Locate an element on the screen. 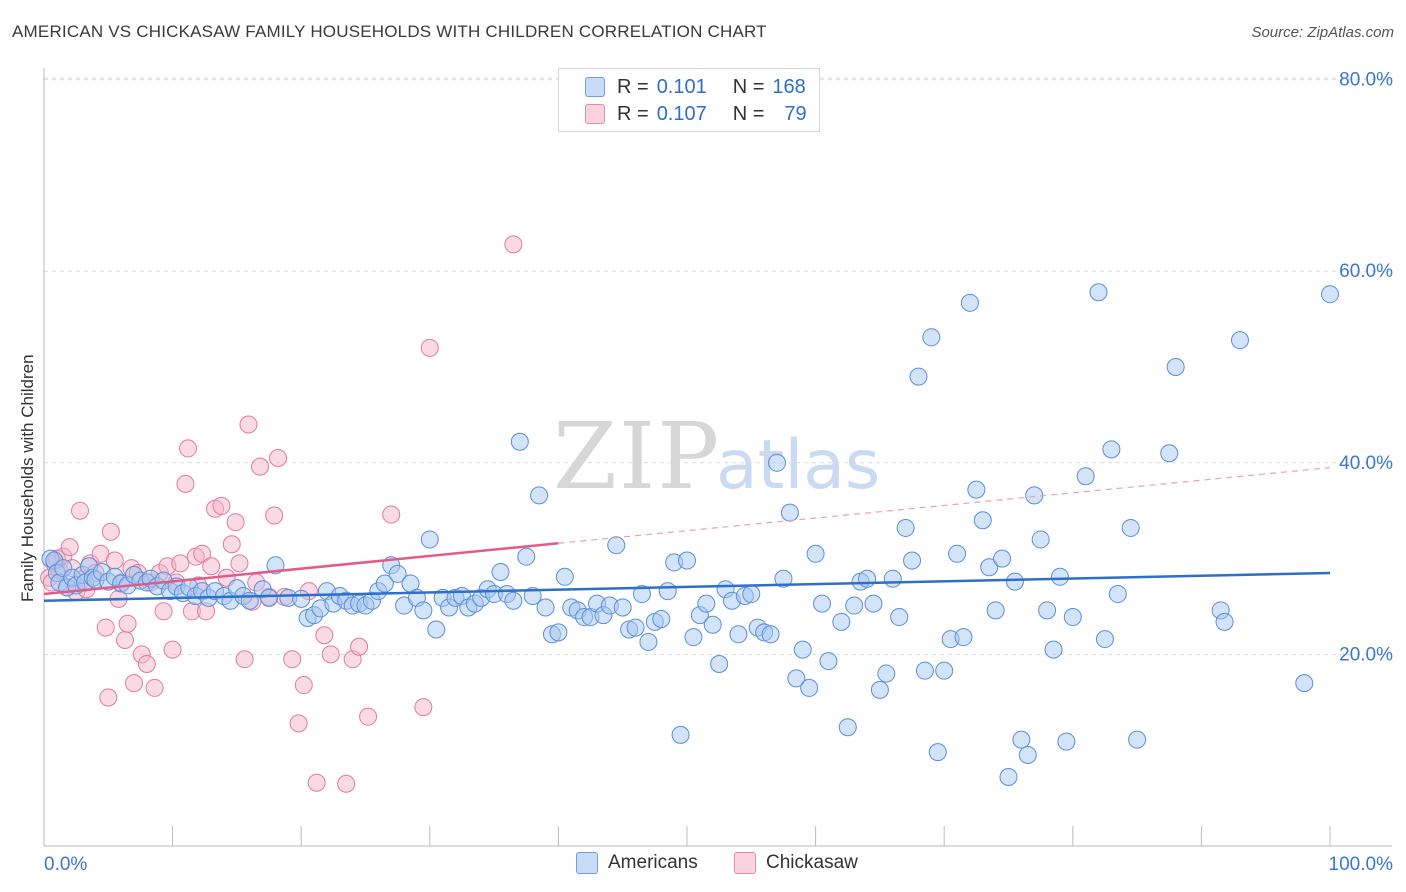 Image resolution: width=1406 pixels, height=892 pixels. legend-item-americans: Americans is located at coordinates (637, 863).